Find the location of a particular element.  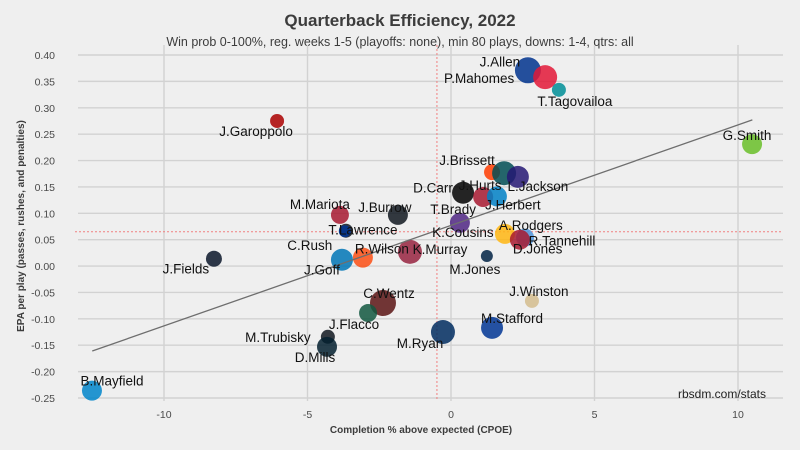

point-m-stafford is located at coordinates (492, 327).